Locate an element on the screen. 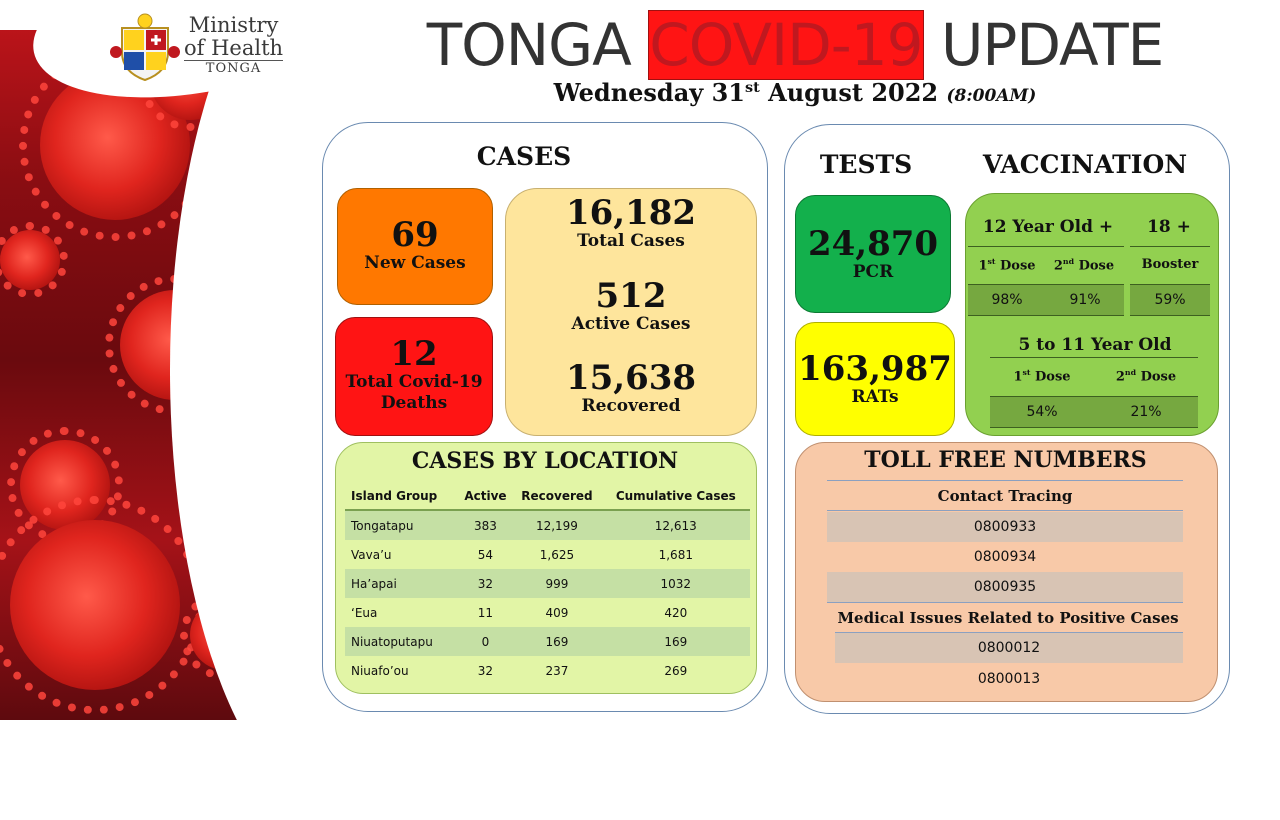 Image resolution: width=1280 pixels, height=820 pixels. total-cases-label: Total Cases is located at coordinates (631, 241).